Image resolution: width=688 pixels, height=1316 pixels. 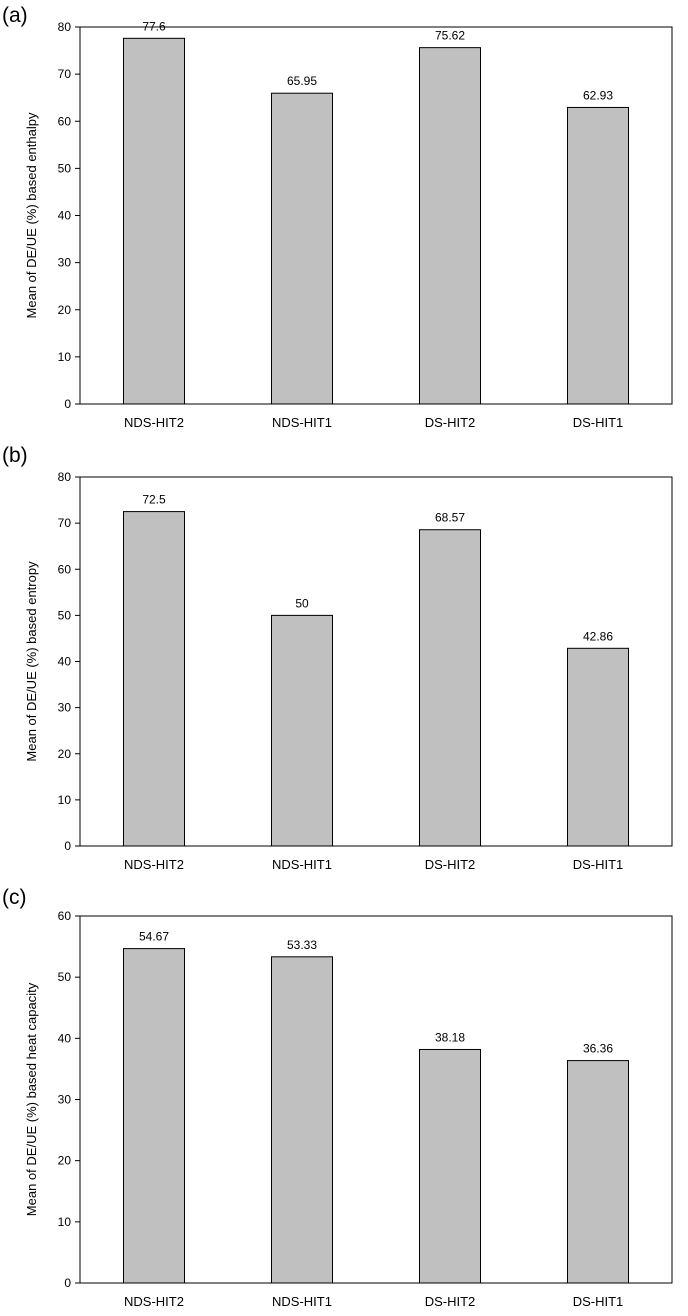 I want to click on panel-label: (a), so click(x=15, y=15).